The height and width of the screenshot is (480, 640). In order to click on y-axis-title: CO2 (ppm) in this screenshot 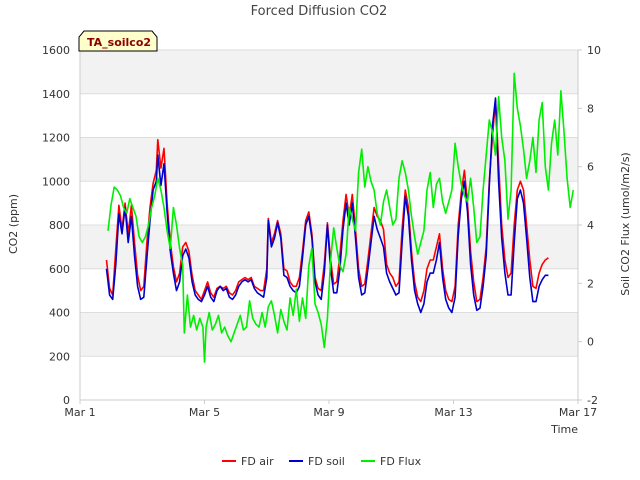, I will do `click(13, 224)`.